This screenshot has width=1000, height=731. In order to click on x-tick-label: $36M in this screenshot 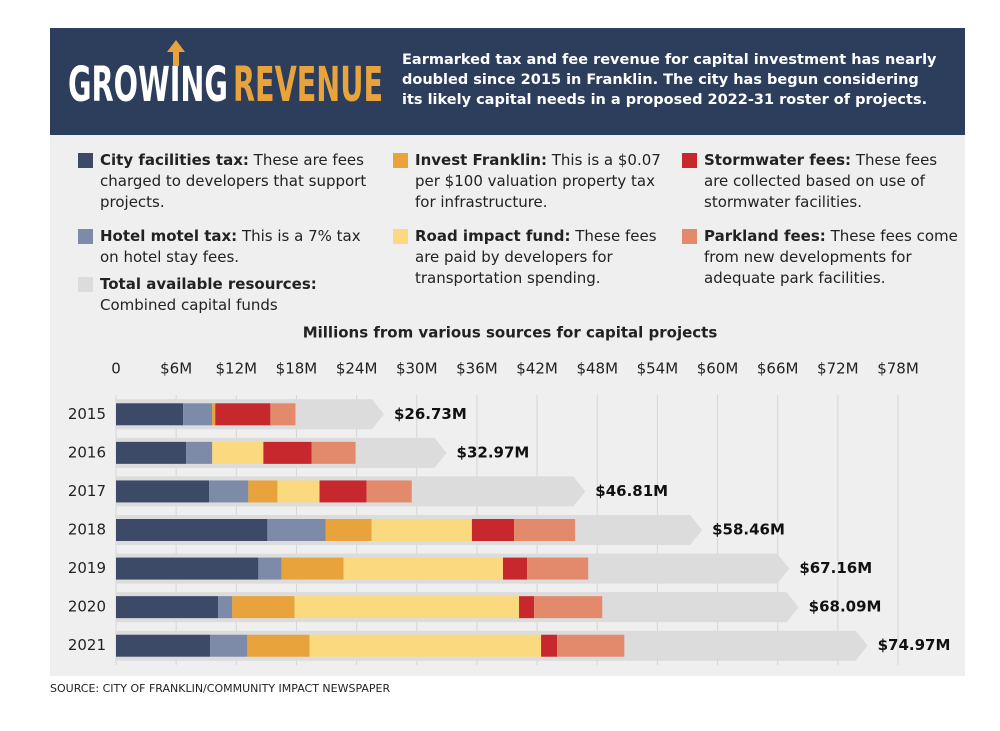, I will do `click(477, 369)`.